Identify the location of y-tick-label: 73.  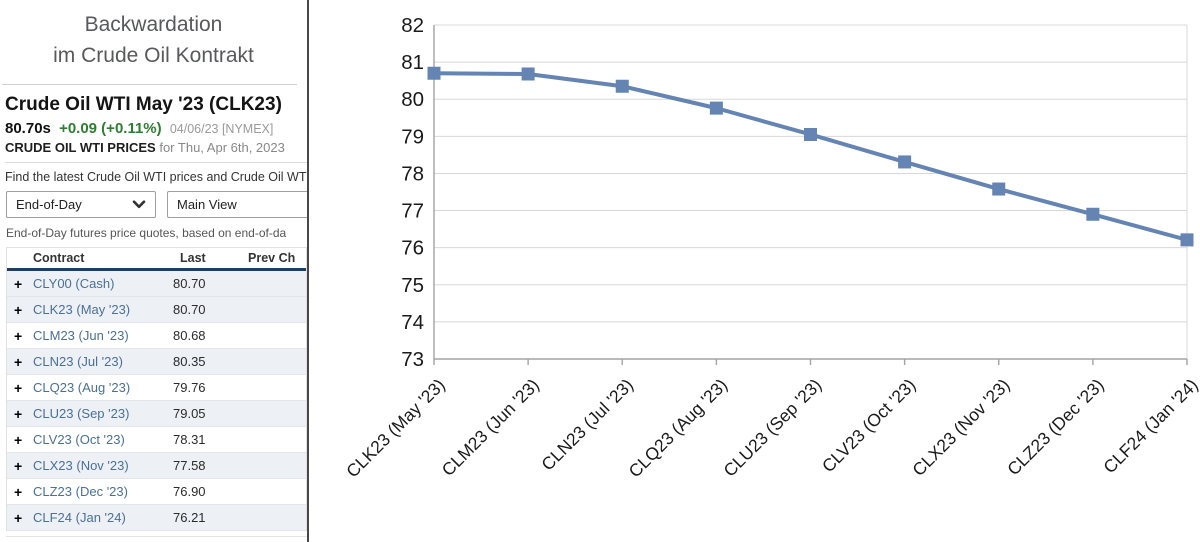
(412, 359).